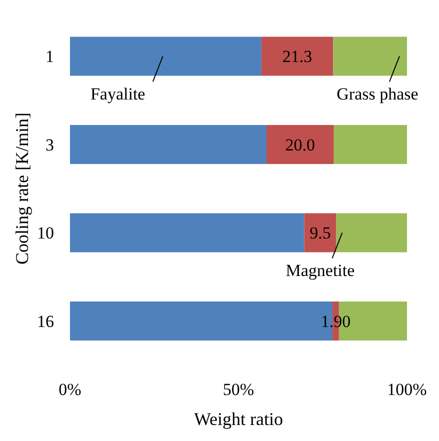 This screenshot has width=439, height=441. What do you see at coordinates (377, 94) in the screenshot?
I see `series-label: Grass phase` at bounding box center [377, 94].